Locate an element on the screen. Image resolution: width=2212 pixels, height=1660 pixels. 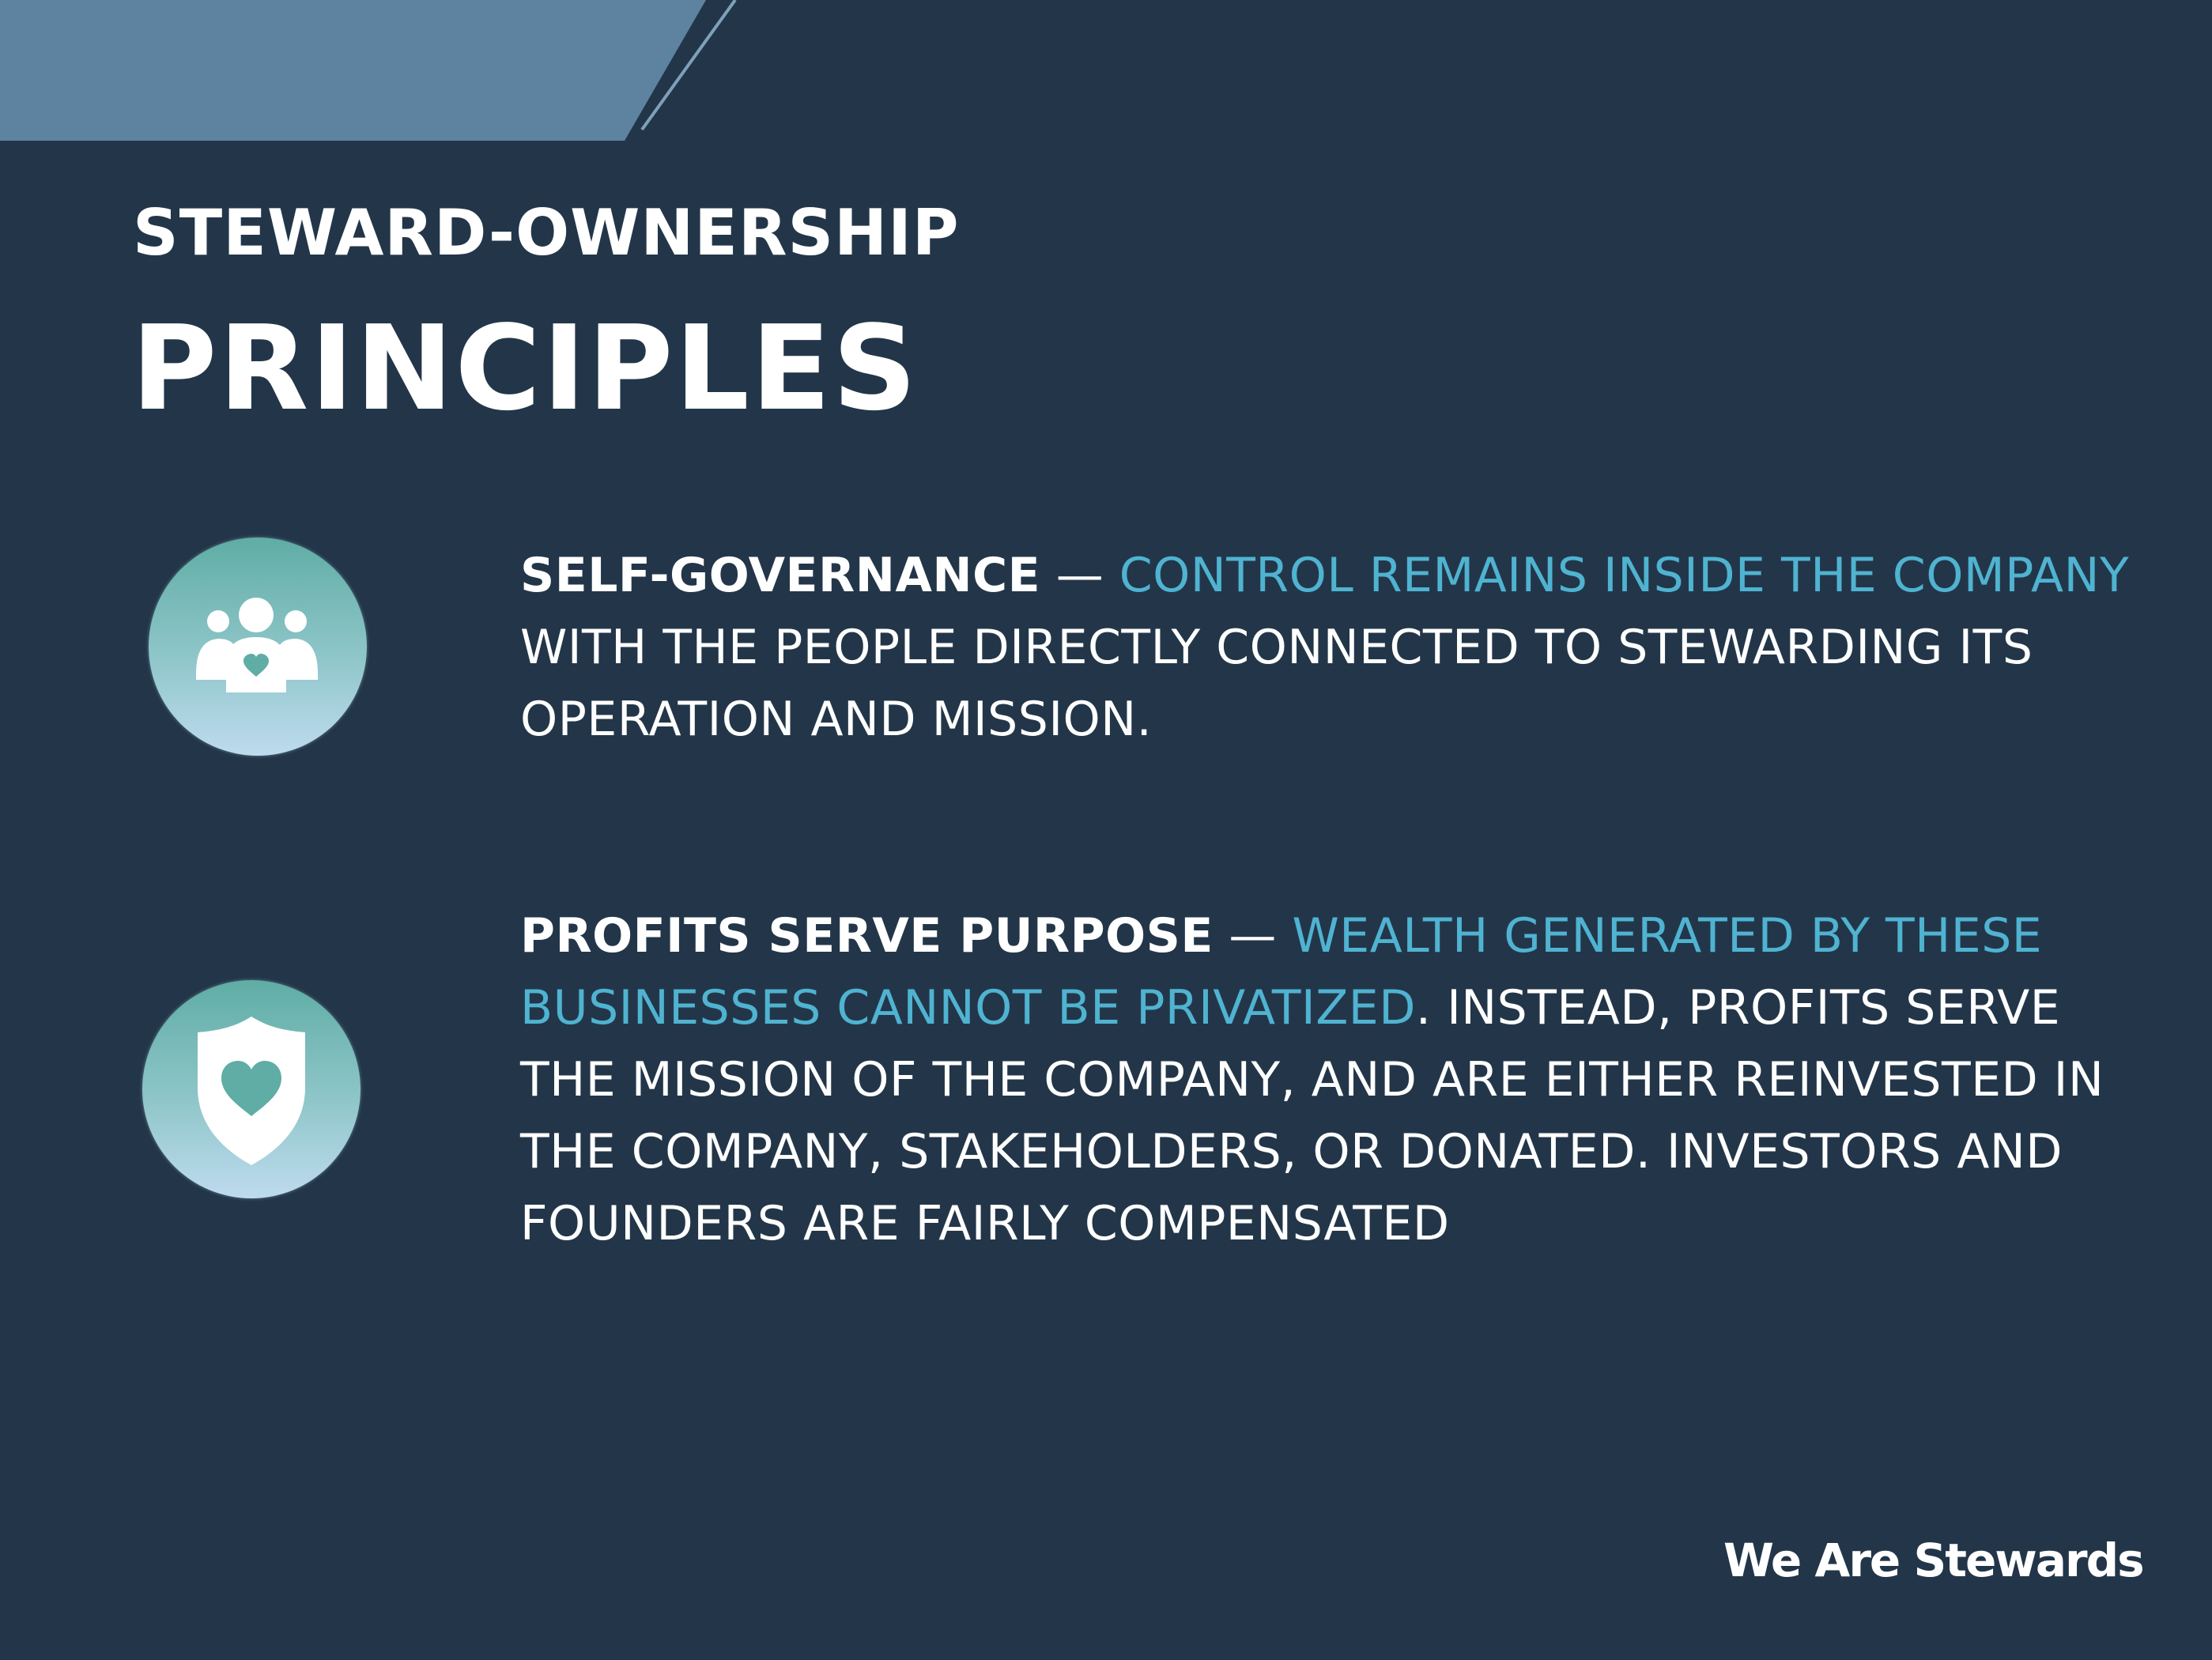
corner-decoration is located at coordinates (368, 70).